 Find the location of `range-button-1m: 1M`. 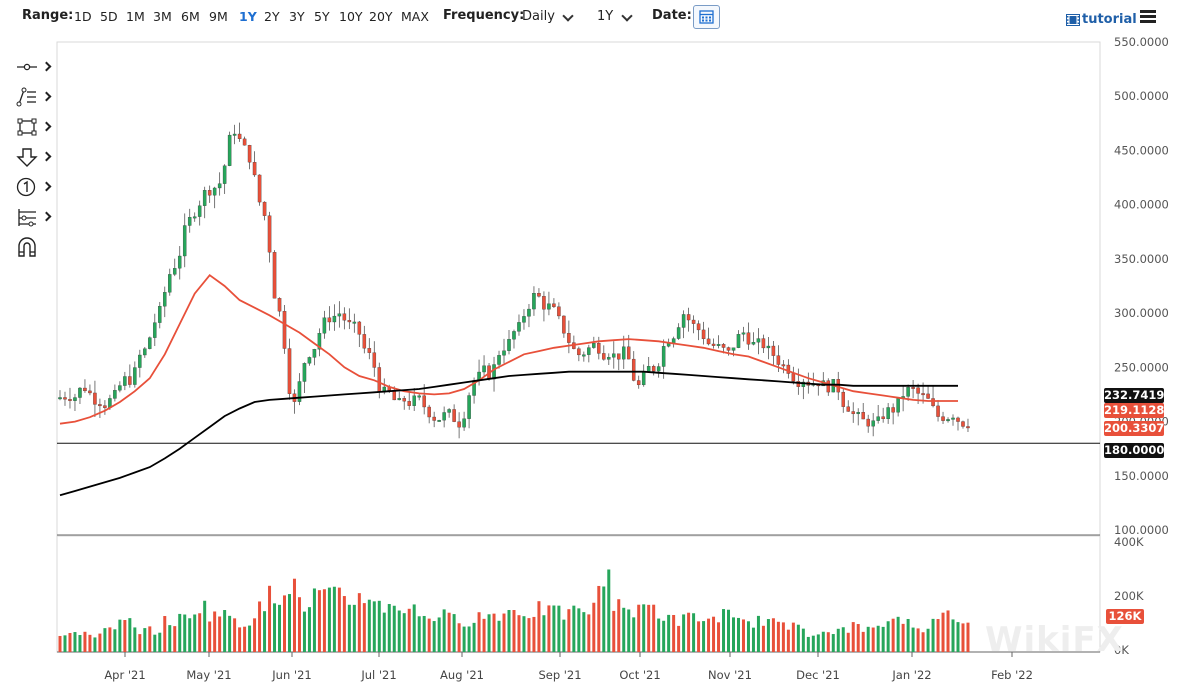

range-button-1m: 1M is located at coordinates (135, 16).